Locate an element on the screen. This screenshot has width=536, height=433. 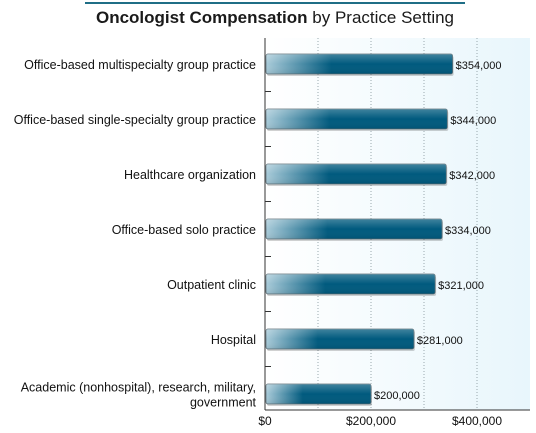
value-label: $342,000 is located at coordinates (472, 176).